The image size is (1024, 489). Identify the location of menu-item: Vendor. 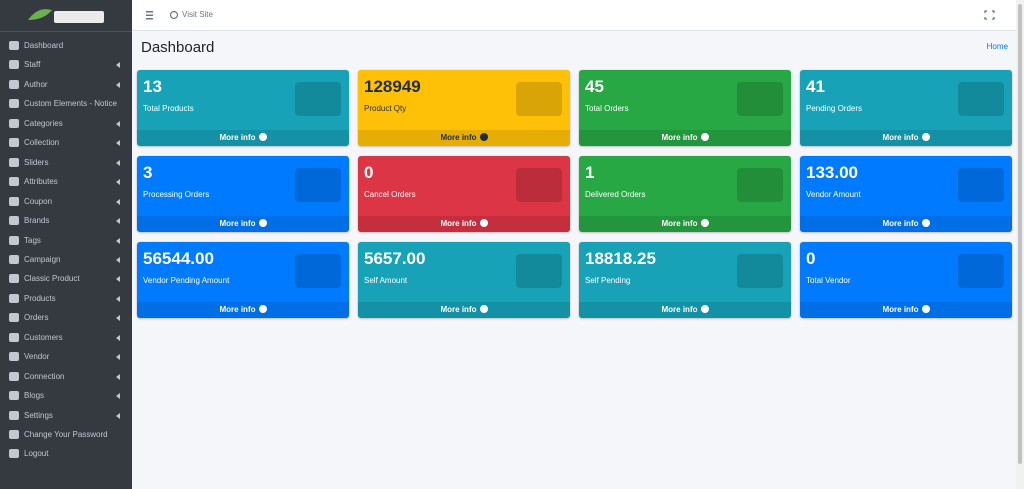
(66, 357).